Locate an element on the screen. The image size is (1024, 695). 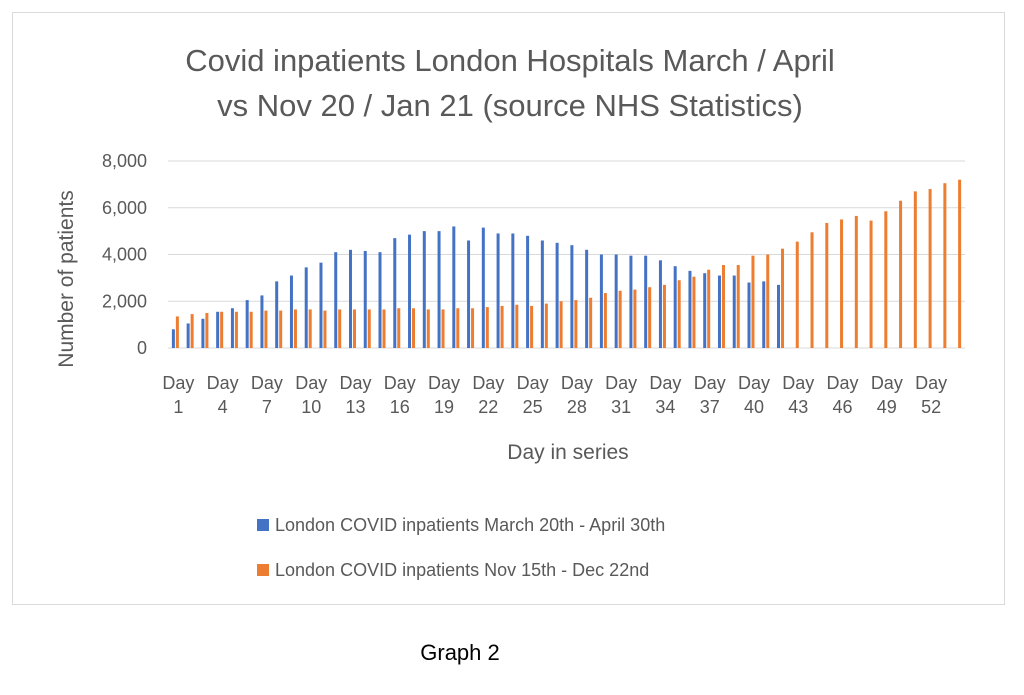
x-tick-label: Day 19 is located at coordinates (444, 395).